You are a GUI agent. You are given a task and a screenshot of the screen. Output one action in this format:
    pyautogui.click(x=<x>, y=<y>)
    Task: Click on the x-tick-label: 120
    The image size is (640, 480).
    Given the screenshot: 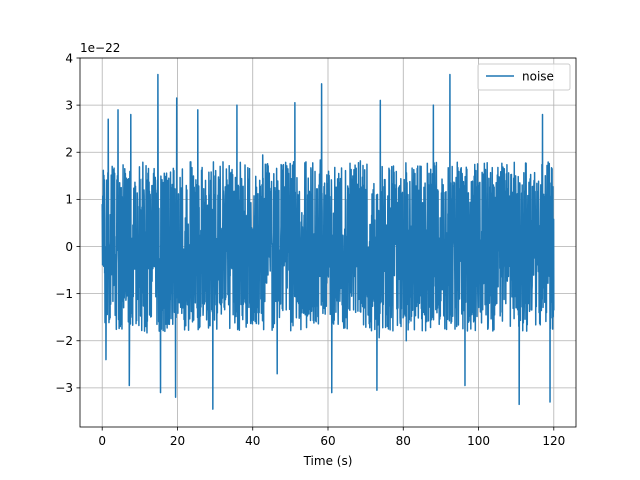 What is the action you would take?
    pyautogui.click(x=553, y=441)
    